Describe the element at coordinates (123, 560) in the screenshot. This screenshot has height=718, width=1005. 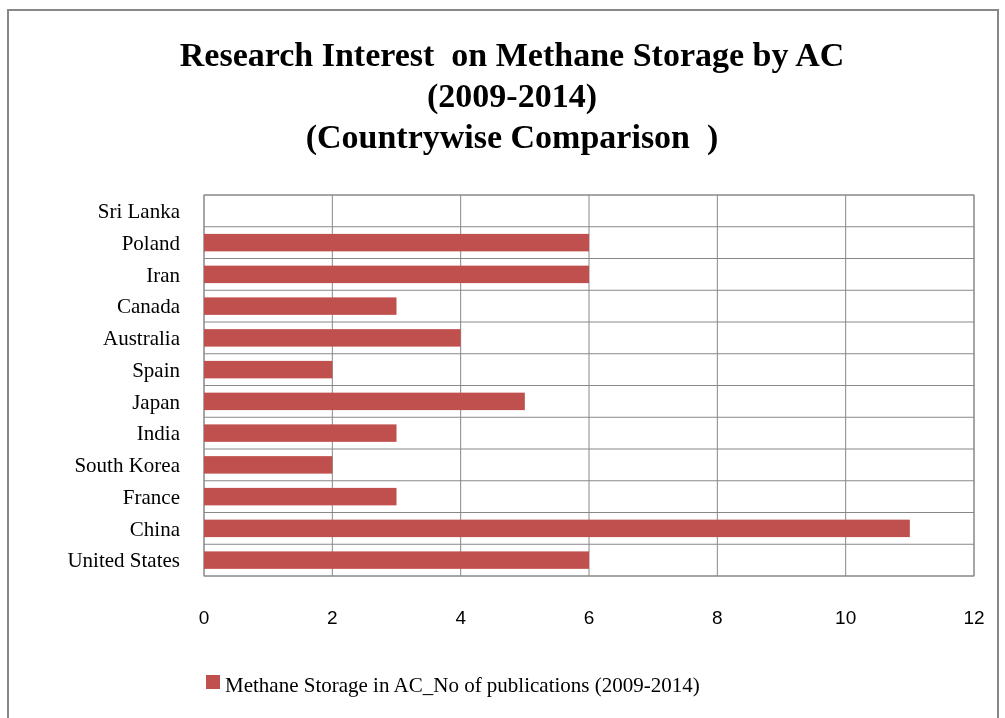
I see `y-tick-label: United States` at that location.